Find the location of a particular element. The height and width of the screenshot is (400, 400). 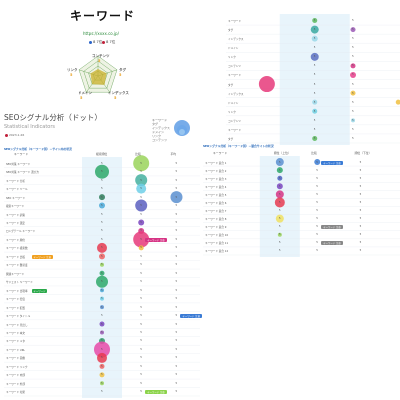

row-label: 検索キーワード is located at coordinates (15, 207).